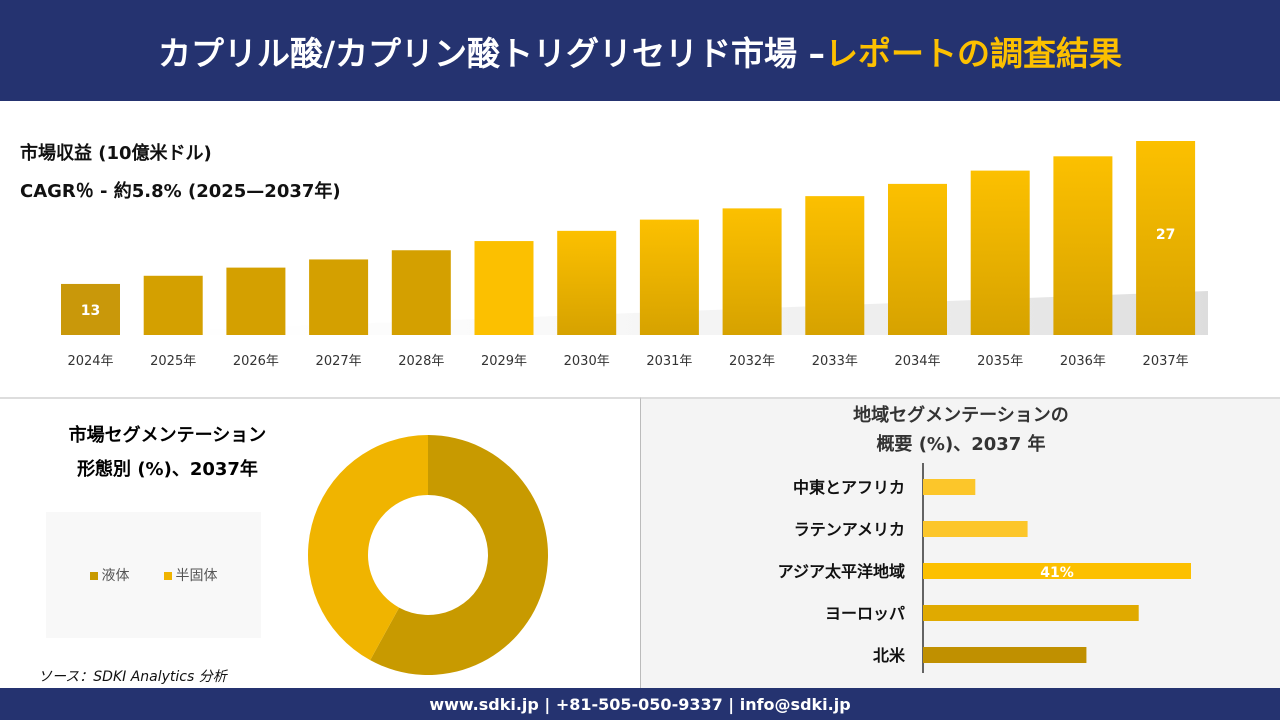 The width and height of the screenshot is (1280, 720). I want to click on year-tick-label: 2035年, so click(1000, 361).